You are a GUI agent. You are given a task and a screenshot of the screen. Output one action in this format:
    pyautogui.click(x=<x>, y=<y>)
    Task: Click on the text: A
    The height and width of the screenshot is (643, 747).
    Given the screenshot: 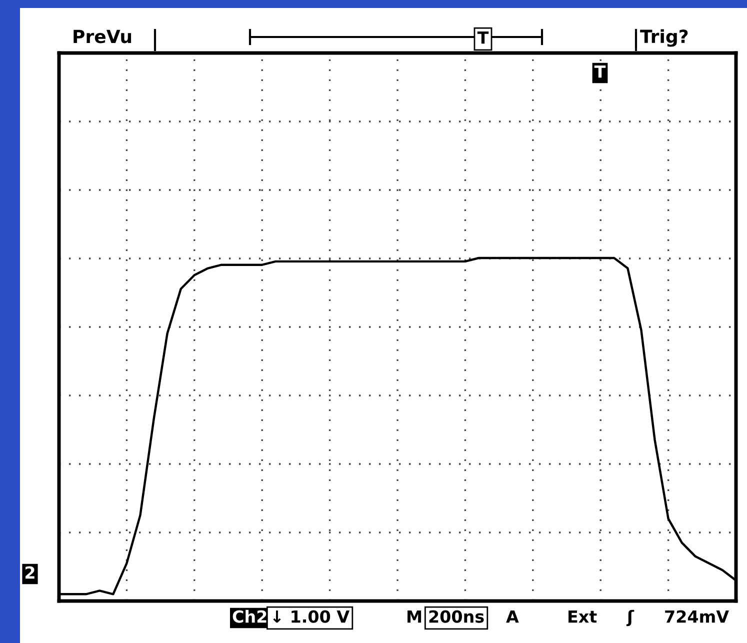 What is the action you would take?
    pyautogui.click(x=512, y=616)
    